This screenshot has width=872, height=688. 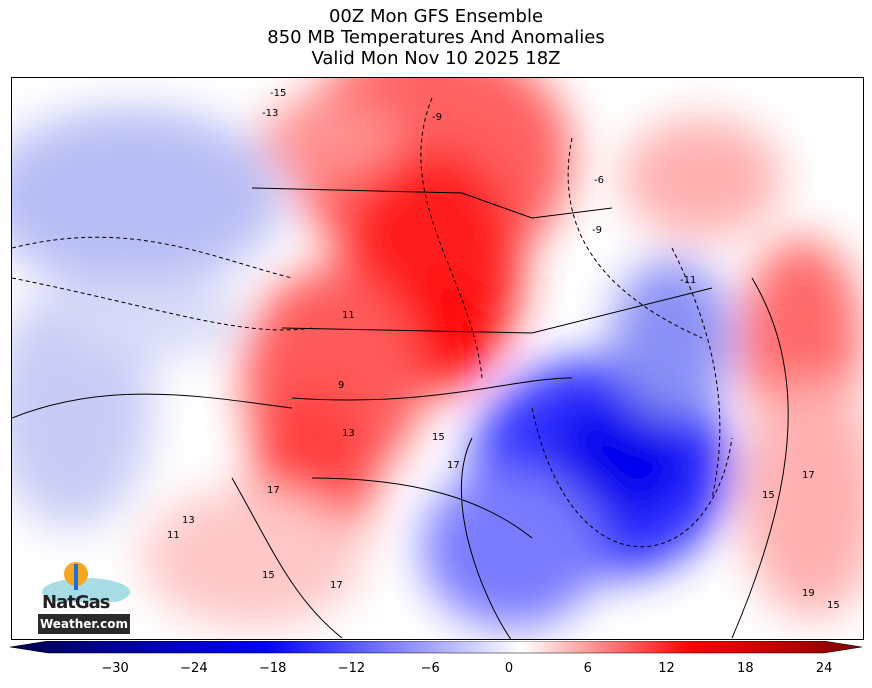 What do you see at coordinates (808, 593) in the screenshot?
I see `contour-label: 19` at bounding box center [808, 593].